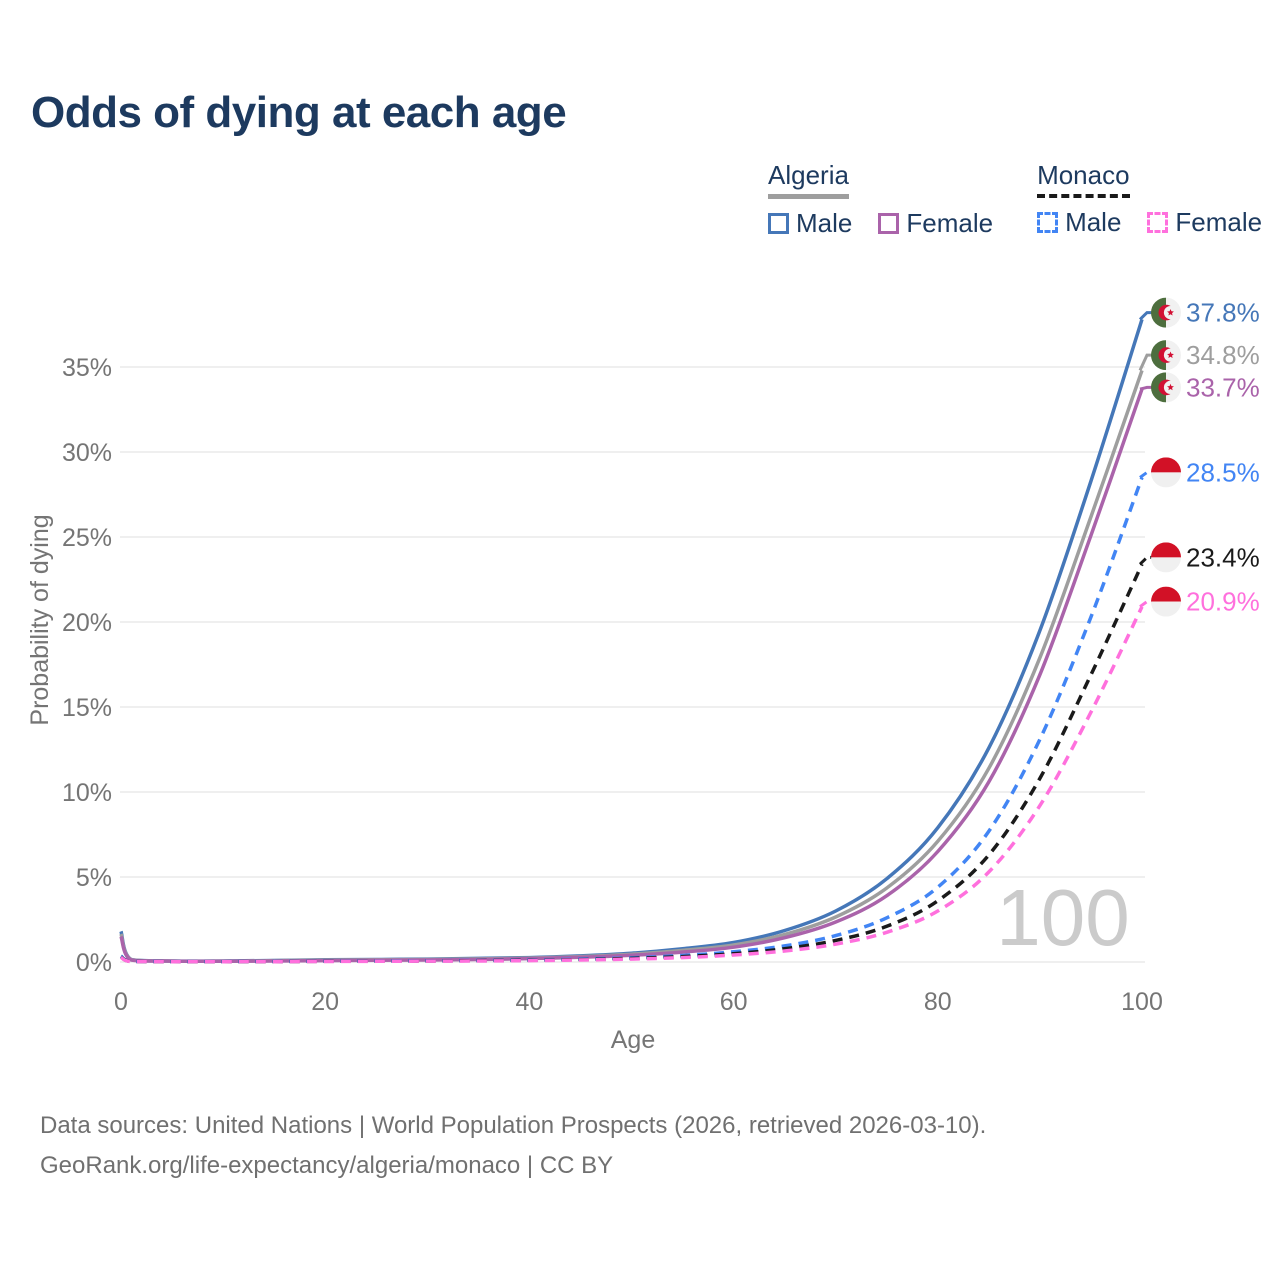  What do you see at coordinates (87, 538) in the screenshot?
I see `y-tick-label: 25%` at bounding box center [87, 538].